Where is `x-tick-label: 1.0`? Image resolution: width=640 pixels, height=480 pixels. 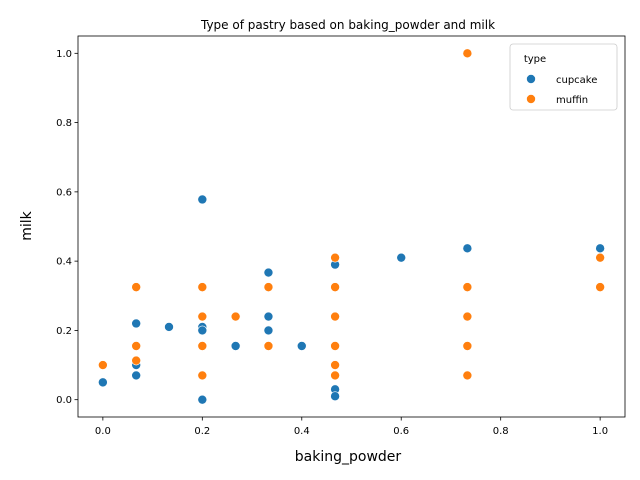
x-tick-label: 1.0 is located at coordinates (600, 431).